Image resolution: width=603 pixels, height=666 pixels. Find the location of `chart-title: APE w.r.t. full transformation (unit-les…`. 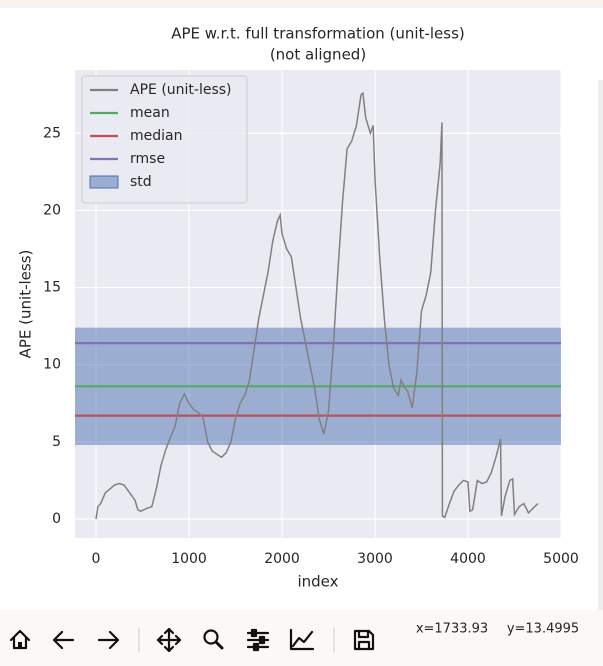

chart-title: APE w.r.t. full transformation (unit-les… is located at coordinates (318, 34).